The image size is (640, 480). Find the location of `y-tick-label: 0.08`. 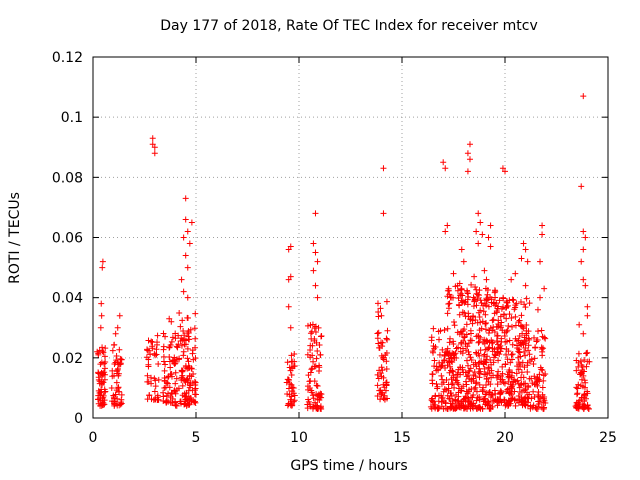

y-tick-label: 0.08 is located at coordinates (67, 178).